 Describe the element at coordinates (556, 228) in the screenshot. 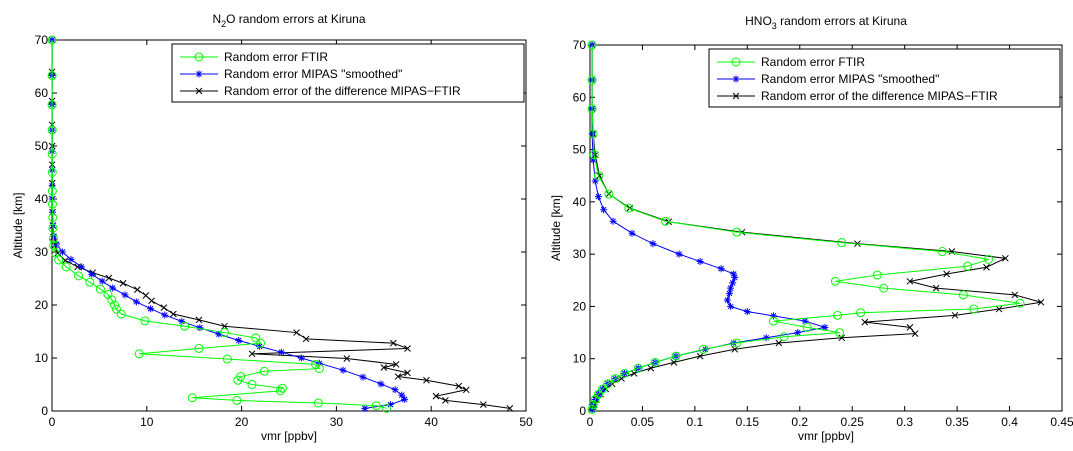

I see `y-axis-label: Altitude [km]` at that location.